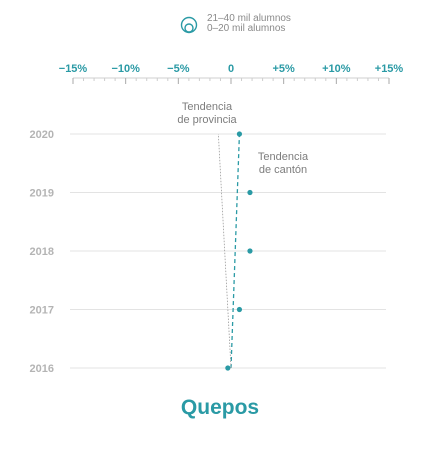 This screenshot has width=440, height=468. I want to click on legend: 21–40 mil alumnos 0–20 mil alumnos, so click(280, 26).